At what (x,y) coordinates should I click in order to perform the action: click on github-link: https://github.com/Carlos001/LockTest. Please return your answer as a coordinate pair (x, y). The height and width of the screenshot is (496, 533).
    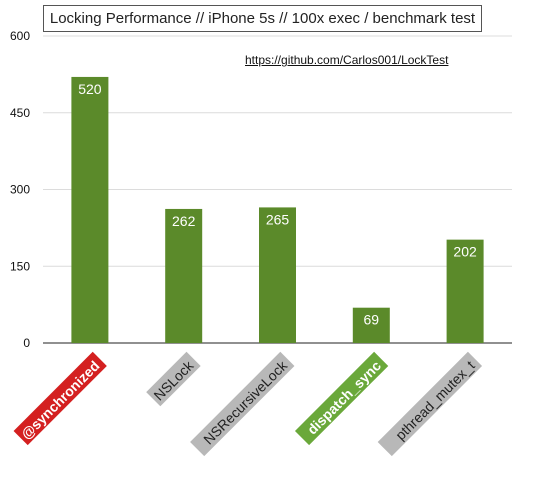
    Looking at the image, I should click on (347, 60).